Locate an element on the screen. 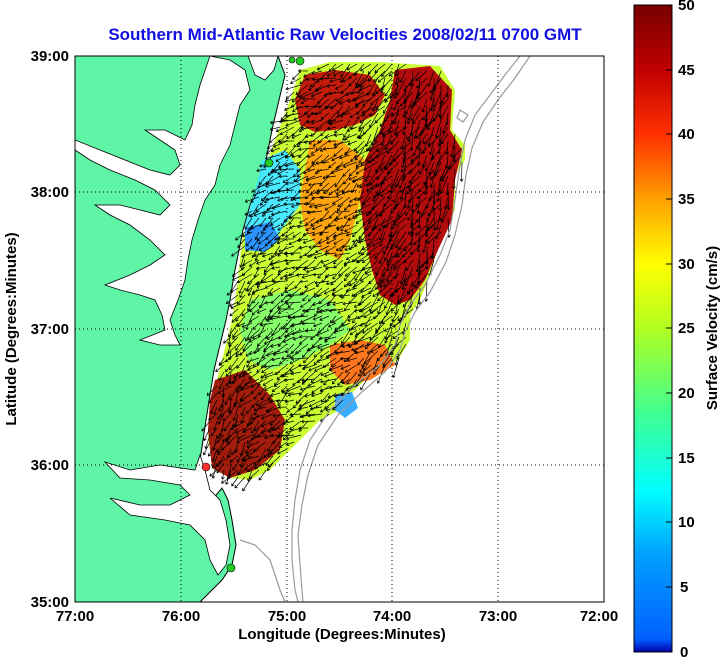 Image resolution: width=724 pixels, height=659 pixels. colorbar-tick-label: 40 is located at coordinates (686, 134).